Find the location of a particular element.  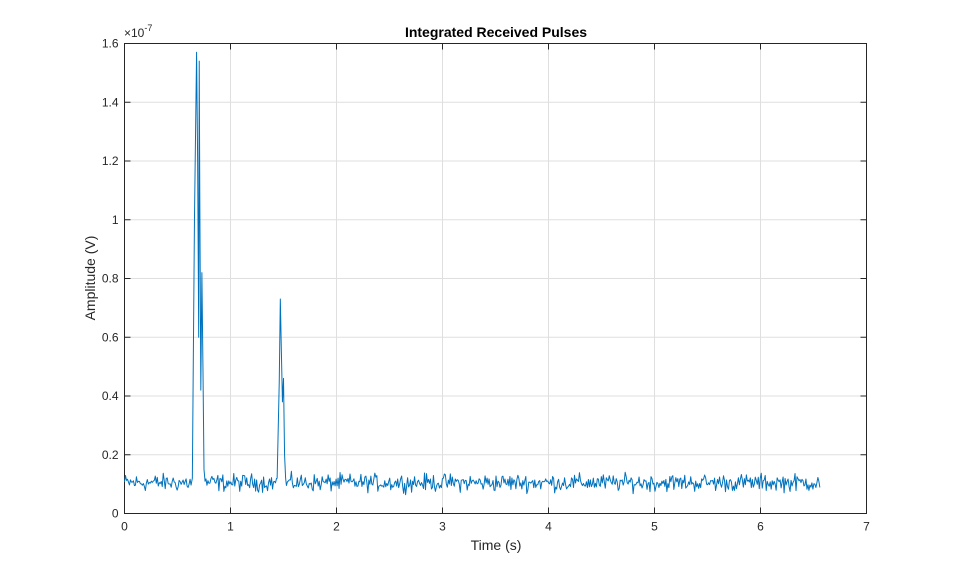

x-axis-label: Time (s) is located at coordinates (496, 545).